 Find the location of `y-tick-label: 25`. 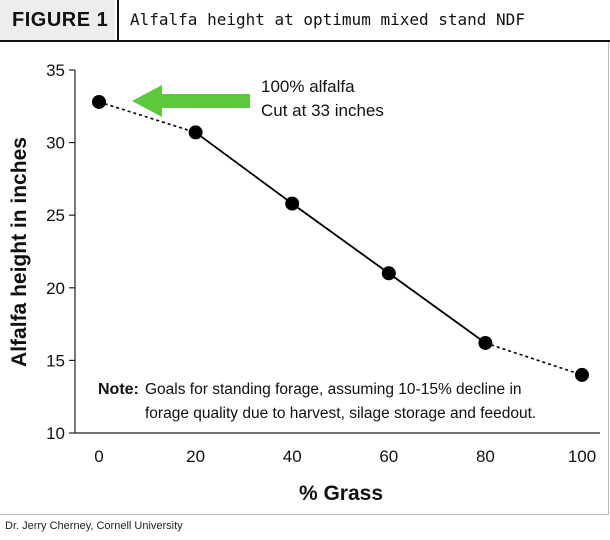

y-tick-label: 25 is located at coordinates (55, 215).